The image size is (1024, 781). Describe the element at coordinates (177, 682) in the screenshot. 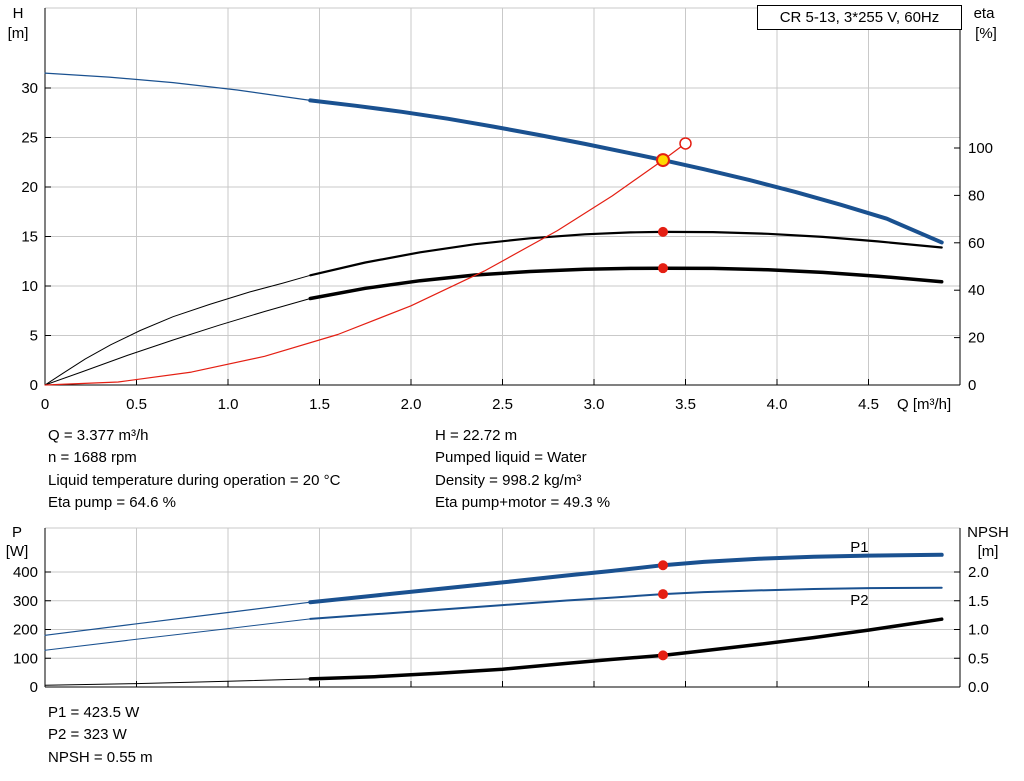

I see `npsh-extension-curve` at that location.